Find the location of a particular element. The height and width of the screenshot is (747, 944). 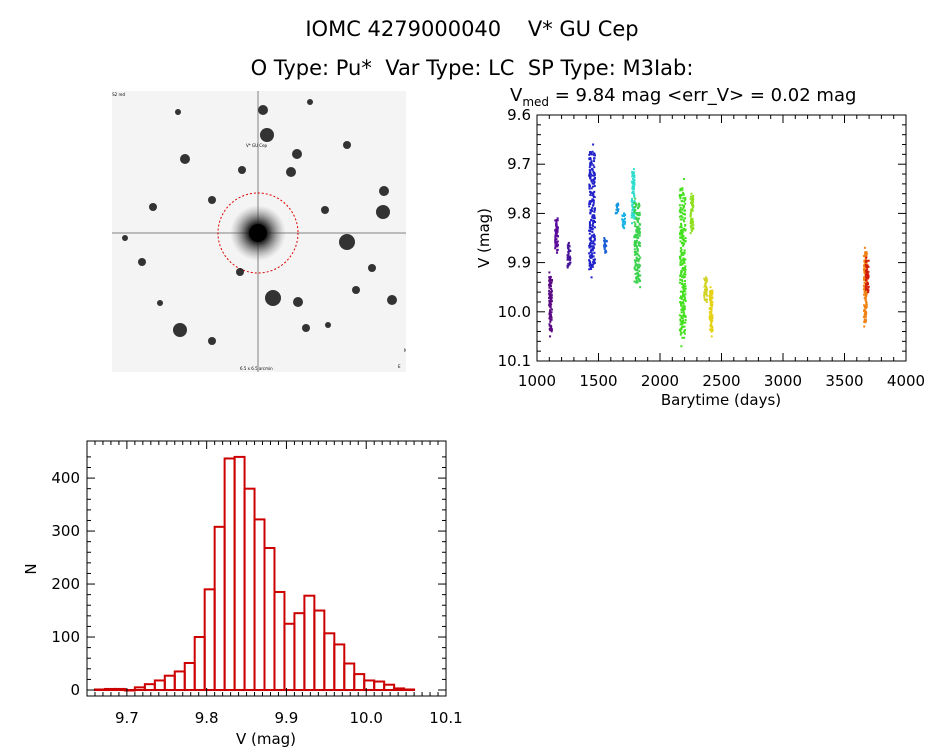

figure-subtitle: O Type: Pu* Var Type: LC SP Type: M3Iab: is located at coordinates (472, 68).